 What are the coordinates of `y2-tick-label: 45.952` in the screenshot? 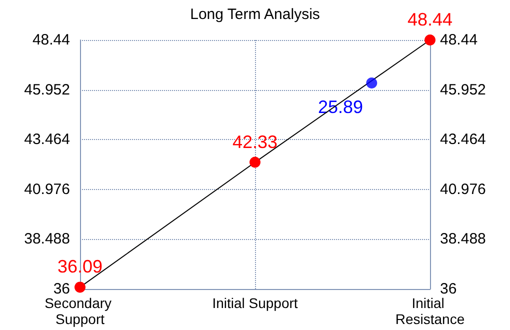 It's located at (463, 89).